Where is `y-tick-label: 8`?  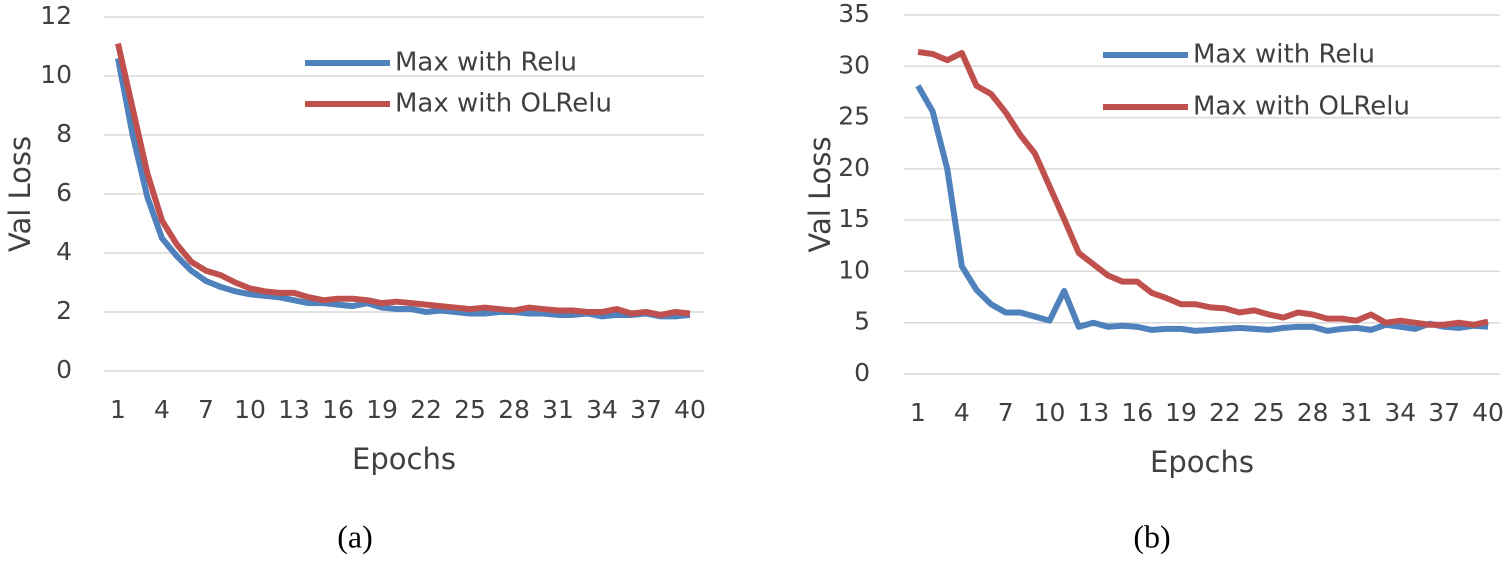 y-tick-label: 8 is located at coordinates (64, 133).